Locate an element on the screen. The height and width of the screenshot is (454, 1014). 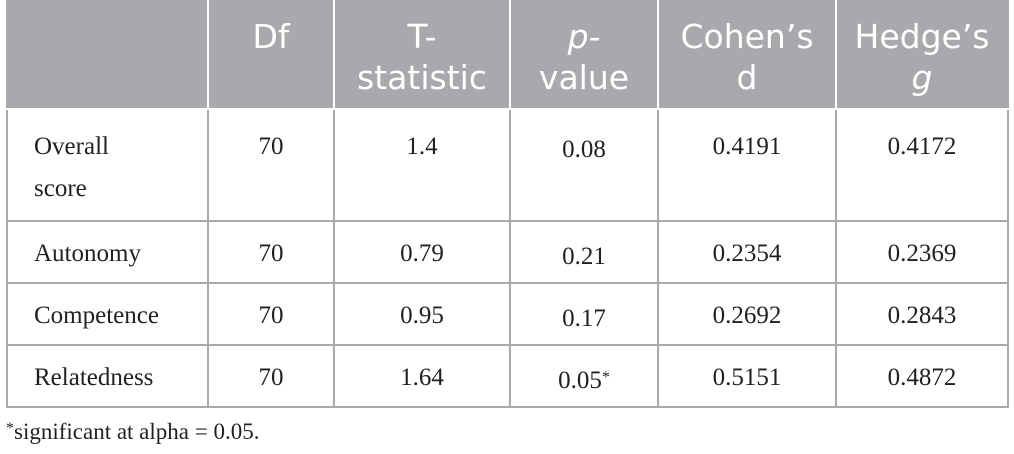
header-p-italic: p- is located at coordinates (584, 36).